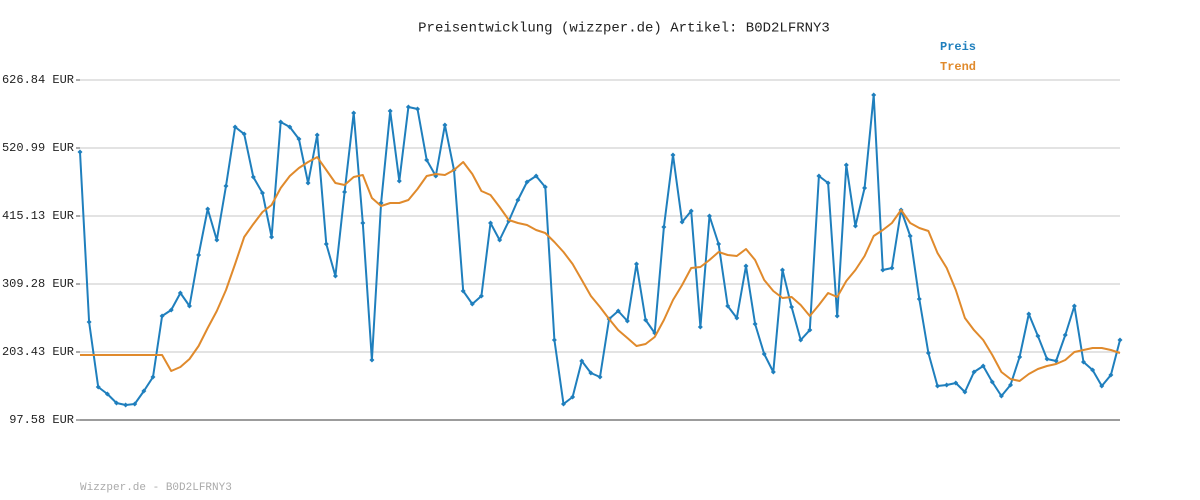 This screenshot has width=1200, height=500. What do you see at coordinates (38, 80) in the screenshot?
I see `y-tick-label: 626.84 EUR` at bounding box center [38, 80].